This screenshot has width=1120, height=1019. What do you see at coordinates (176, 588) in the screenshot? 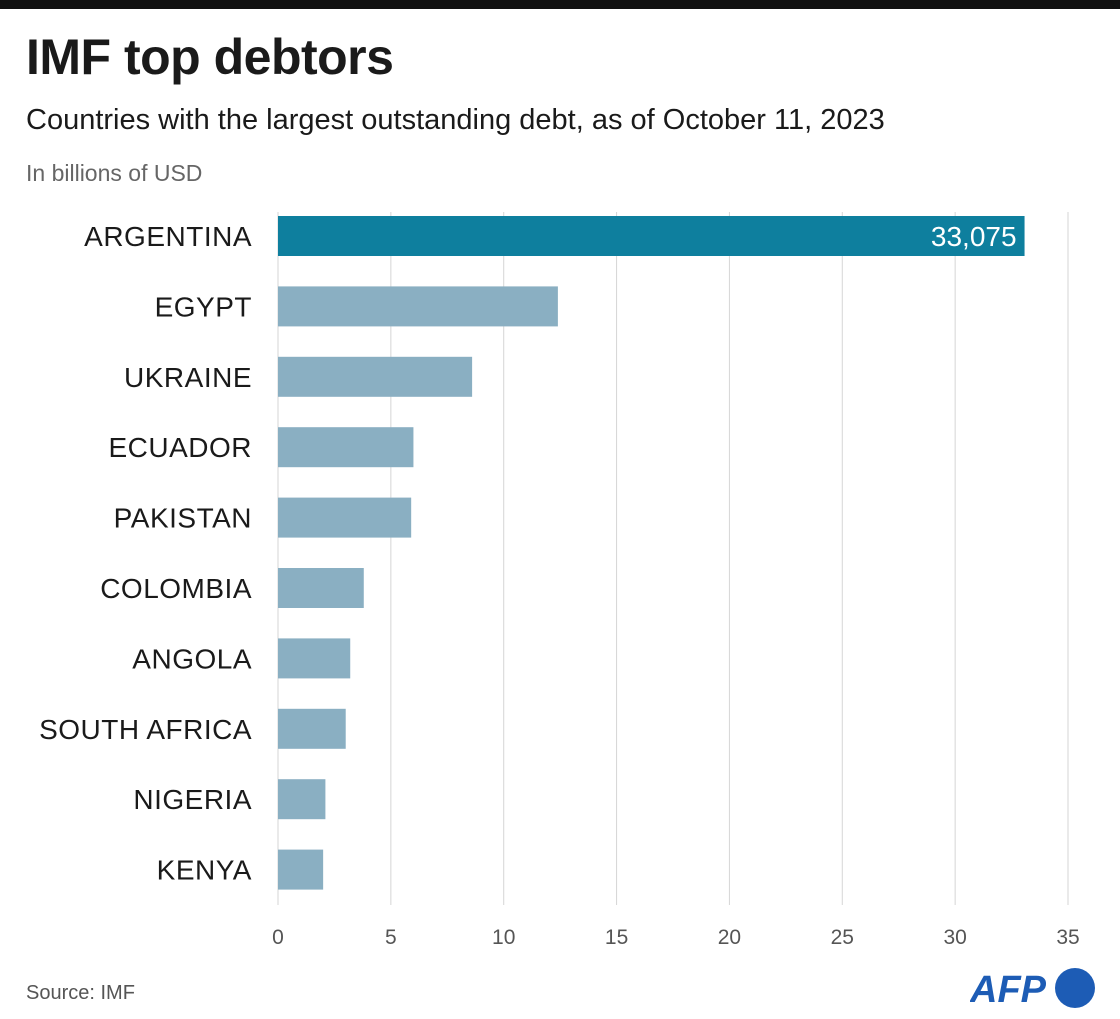
I see `category-label: COLOMBIA` at bounding box center [176, 588].